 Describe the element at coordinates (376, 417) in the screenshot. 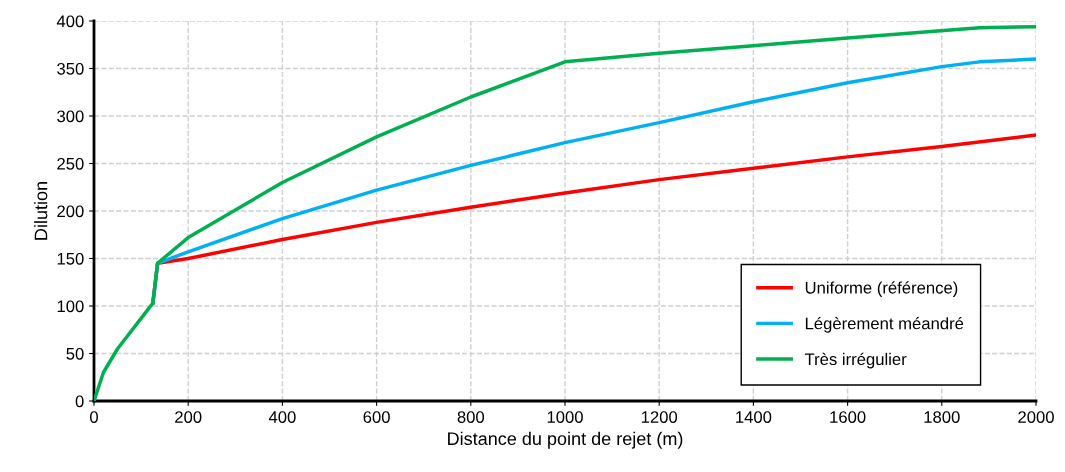

I see `x-tick-label: 600` at that location.